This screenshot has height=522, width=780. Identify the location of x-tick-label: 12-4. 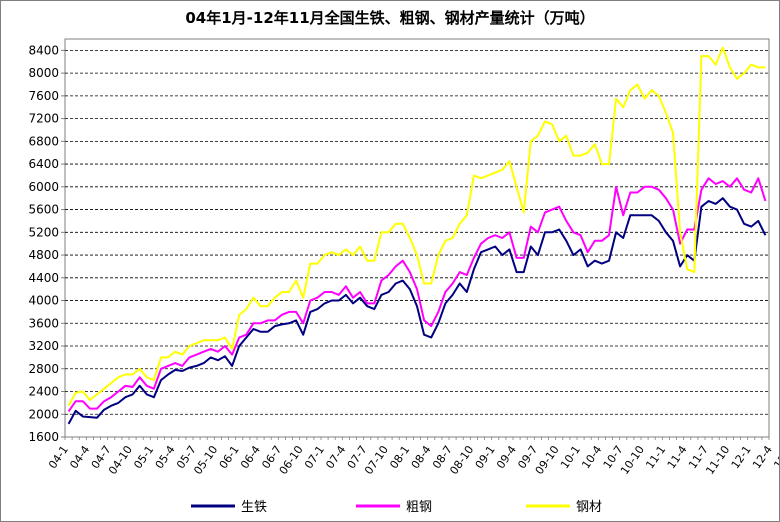
(762, 457).